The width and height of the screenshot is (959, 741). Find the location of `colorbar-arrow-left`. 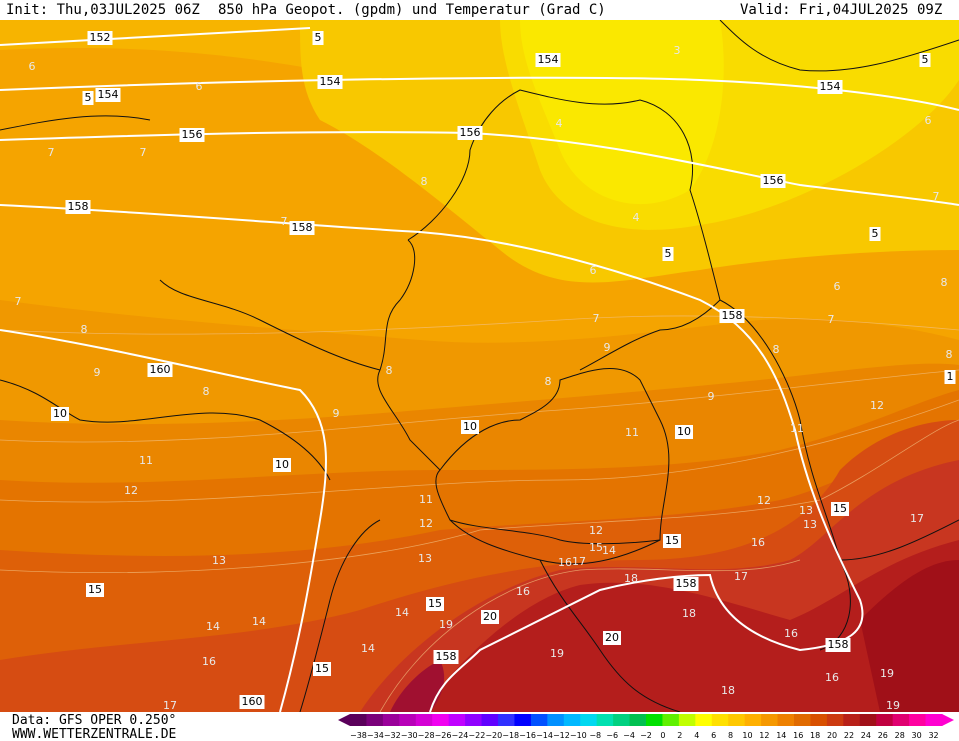

colorbar-arrow-left is located at coordinates (344, 720).